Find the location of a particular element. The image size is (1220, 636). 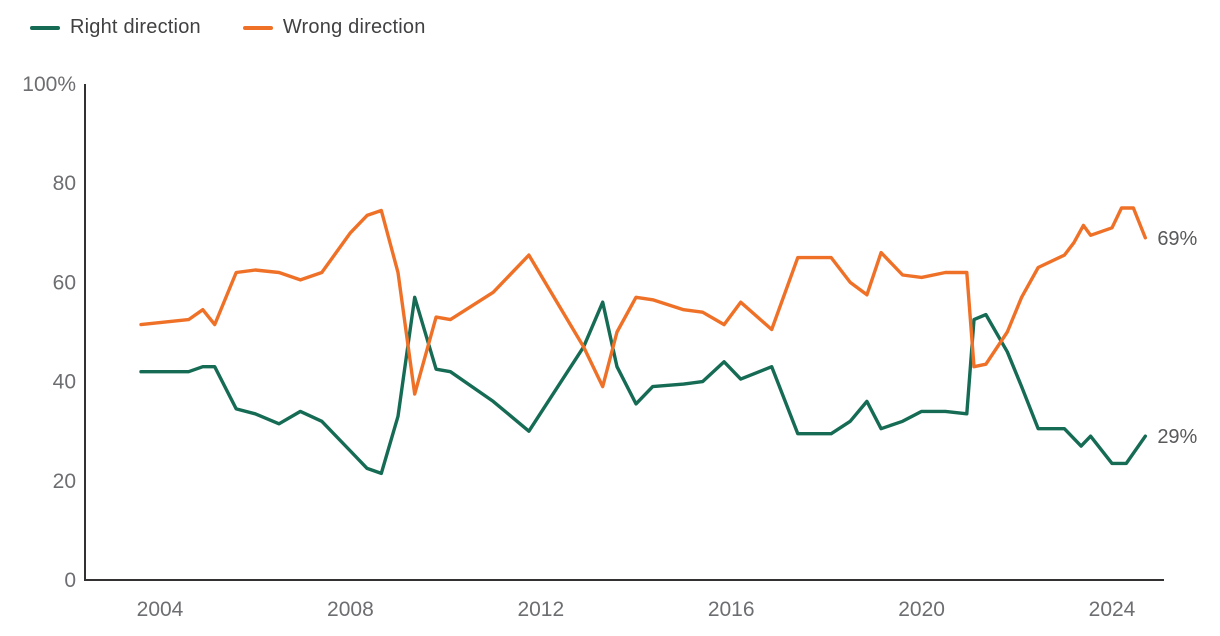

y-tick-label: 60 is located at coordinates (64, 282).